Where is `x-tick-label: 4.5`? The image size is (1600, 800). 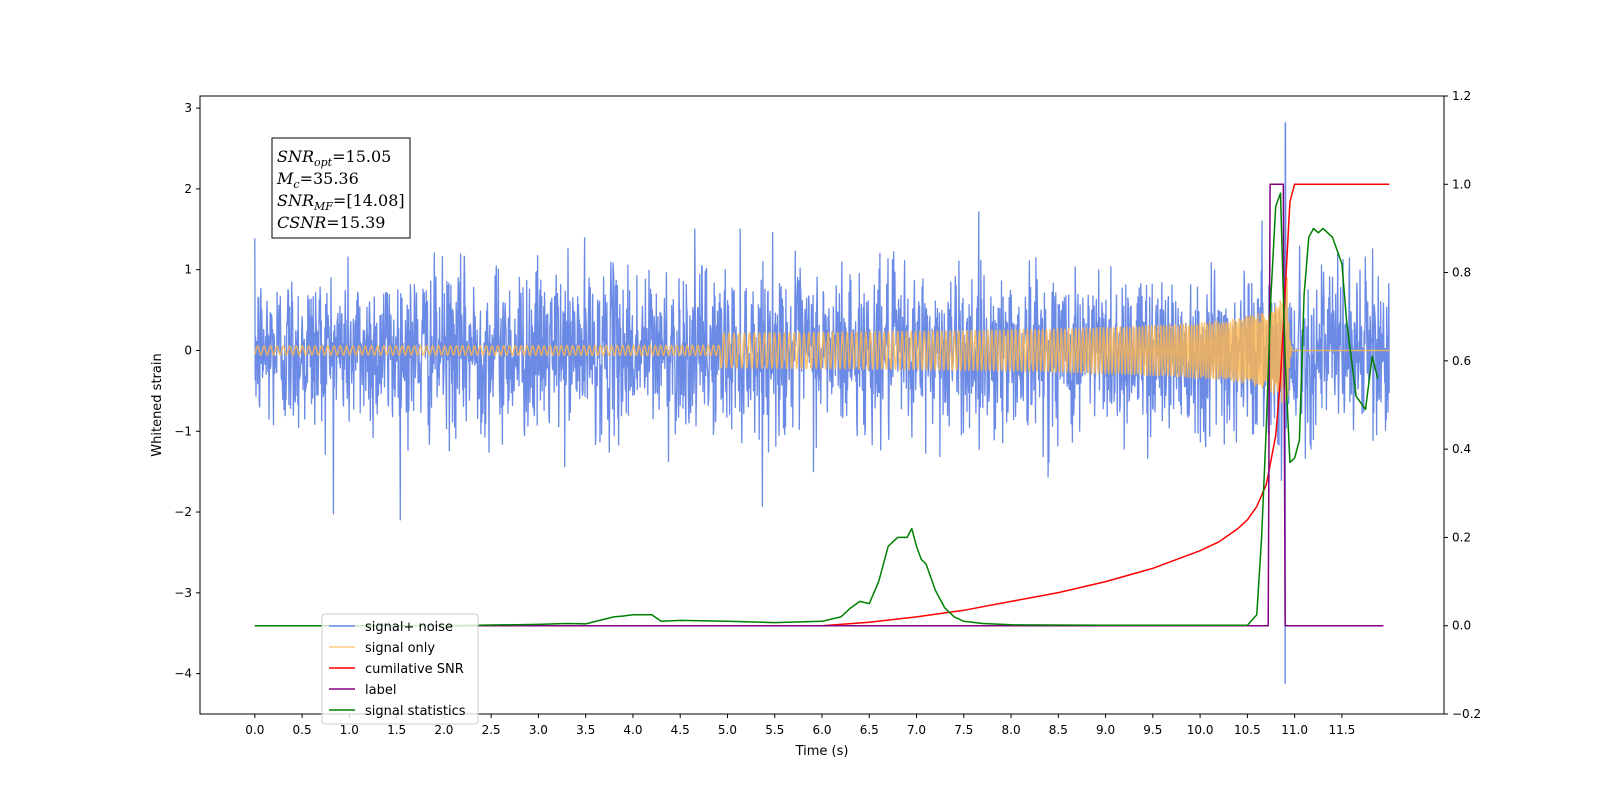 x-tick-label: 4.5 is located at coordinates (680, 730).